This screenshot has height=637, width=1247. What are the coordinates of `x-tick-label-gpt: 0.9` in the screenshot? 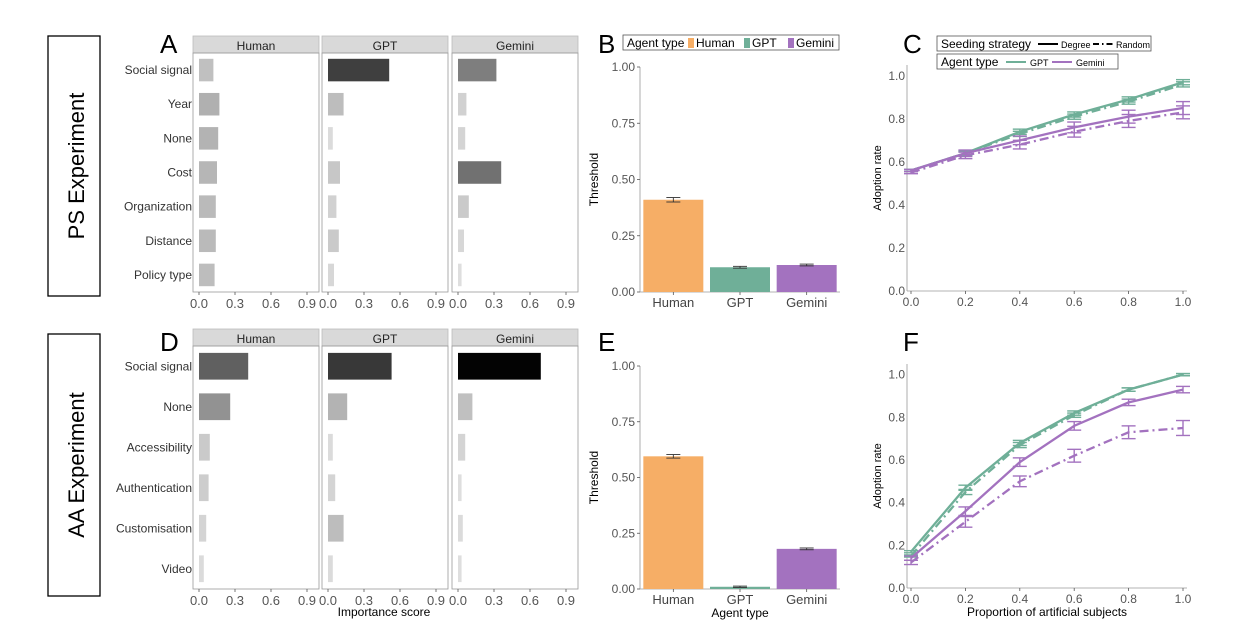 It's located at (436, 600).